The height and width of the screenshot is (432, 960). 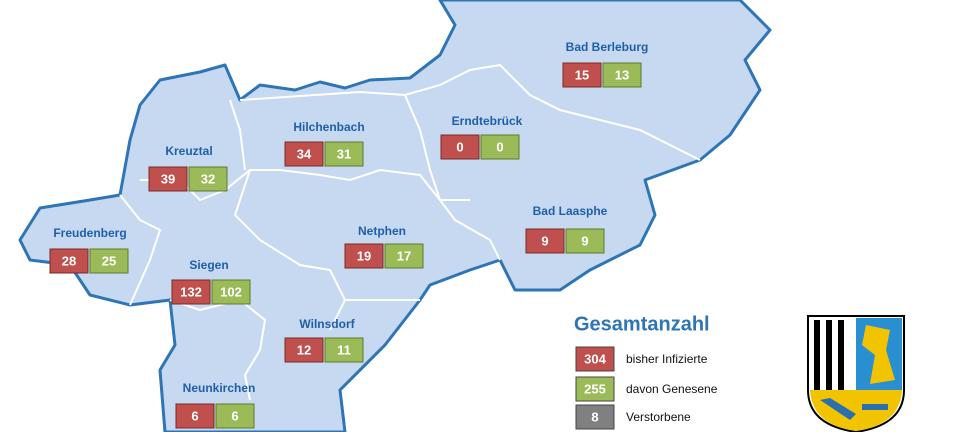 What do you see at coordinates (188, 151) in the screenshot?
I see `municipality-name: Kreuztal` at bounding box center [188, 151].